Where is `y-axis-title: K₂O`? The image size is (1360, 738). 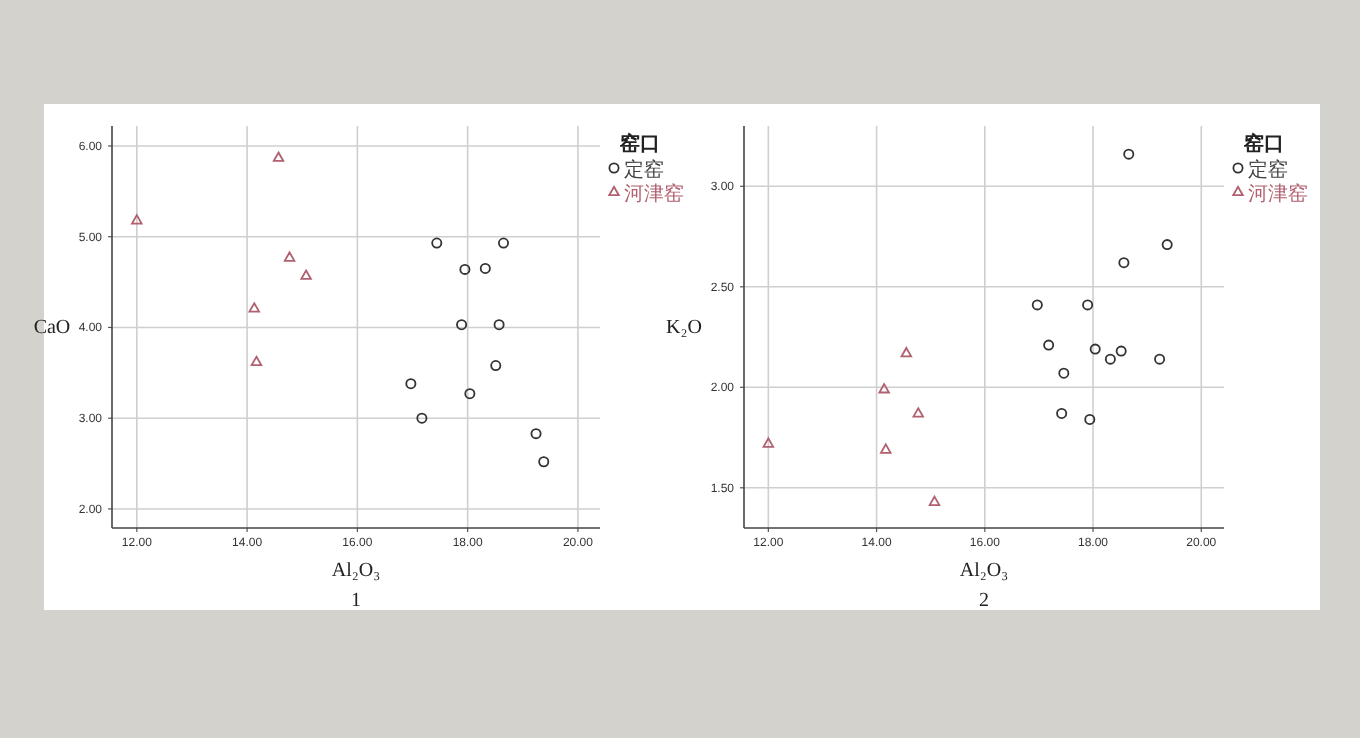 y-axis-title: K₂O is located at coordinates (684, 328).